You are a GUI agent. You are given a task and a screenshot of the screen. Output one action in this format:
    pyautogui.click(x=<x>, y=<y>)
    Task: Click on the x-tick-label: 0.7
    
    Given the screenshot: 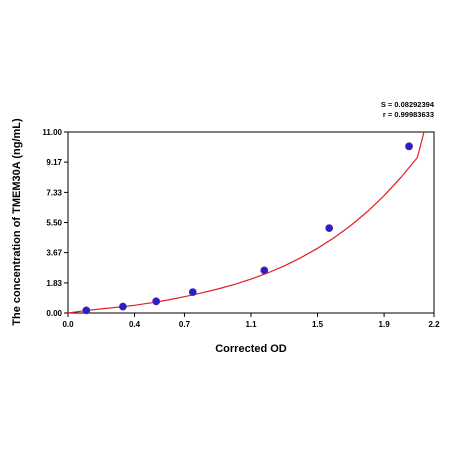 What is the action you would take?
    pyautogui.click(x=185, y=324)
    